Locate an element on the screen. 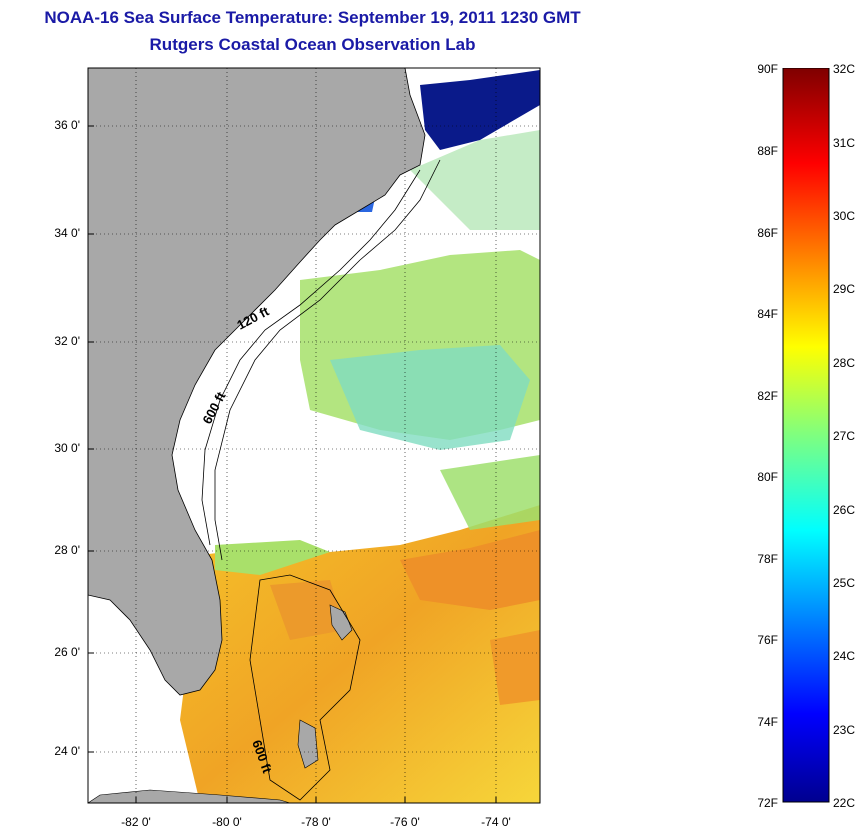 The width and height of the screenshot is (865, 832). colorbar-c-label: 30C is located at coordinates (844, 216).